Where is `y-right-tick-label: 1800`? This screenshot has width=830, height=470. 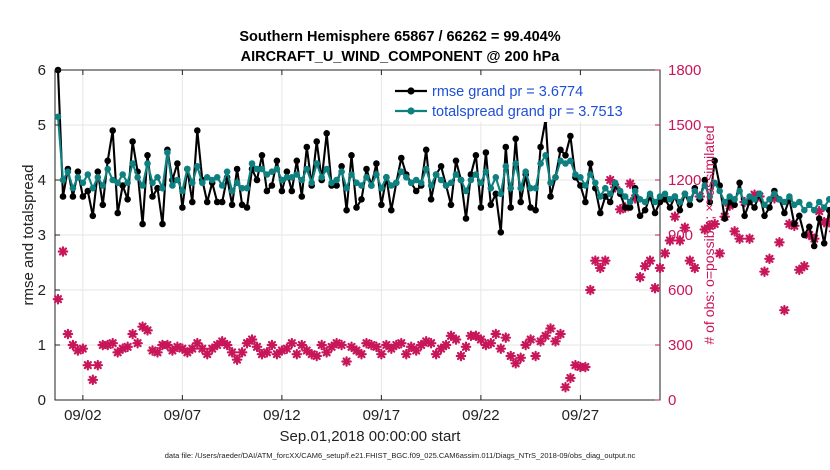 y-right-tick-label: 1800 is located at coordinates (684, 70).